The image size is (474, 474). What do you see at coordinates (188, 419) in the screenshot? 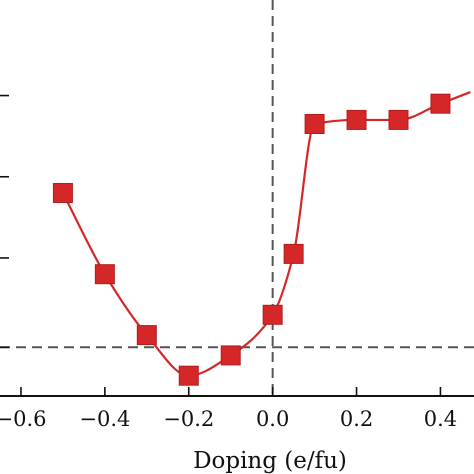
I see `x-tick-label: −0.2` at bounding box center [188, 419].